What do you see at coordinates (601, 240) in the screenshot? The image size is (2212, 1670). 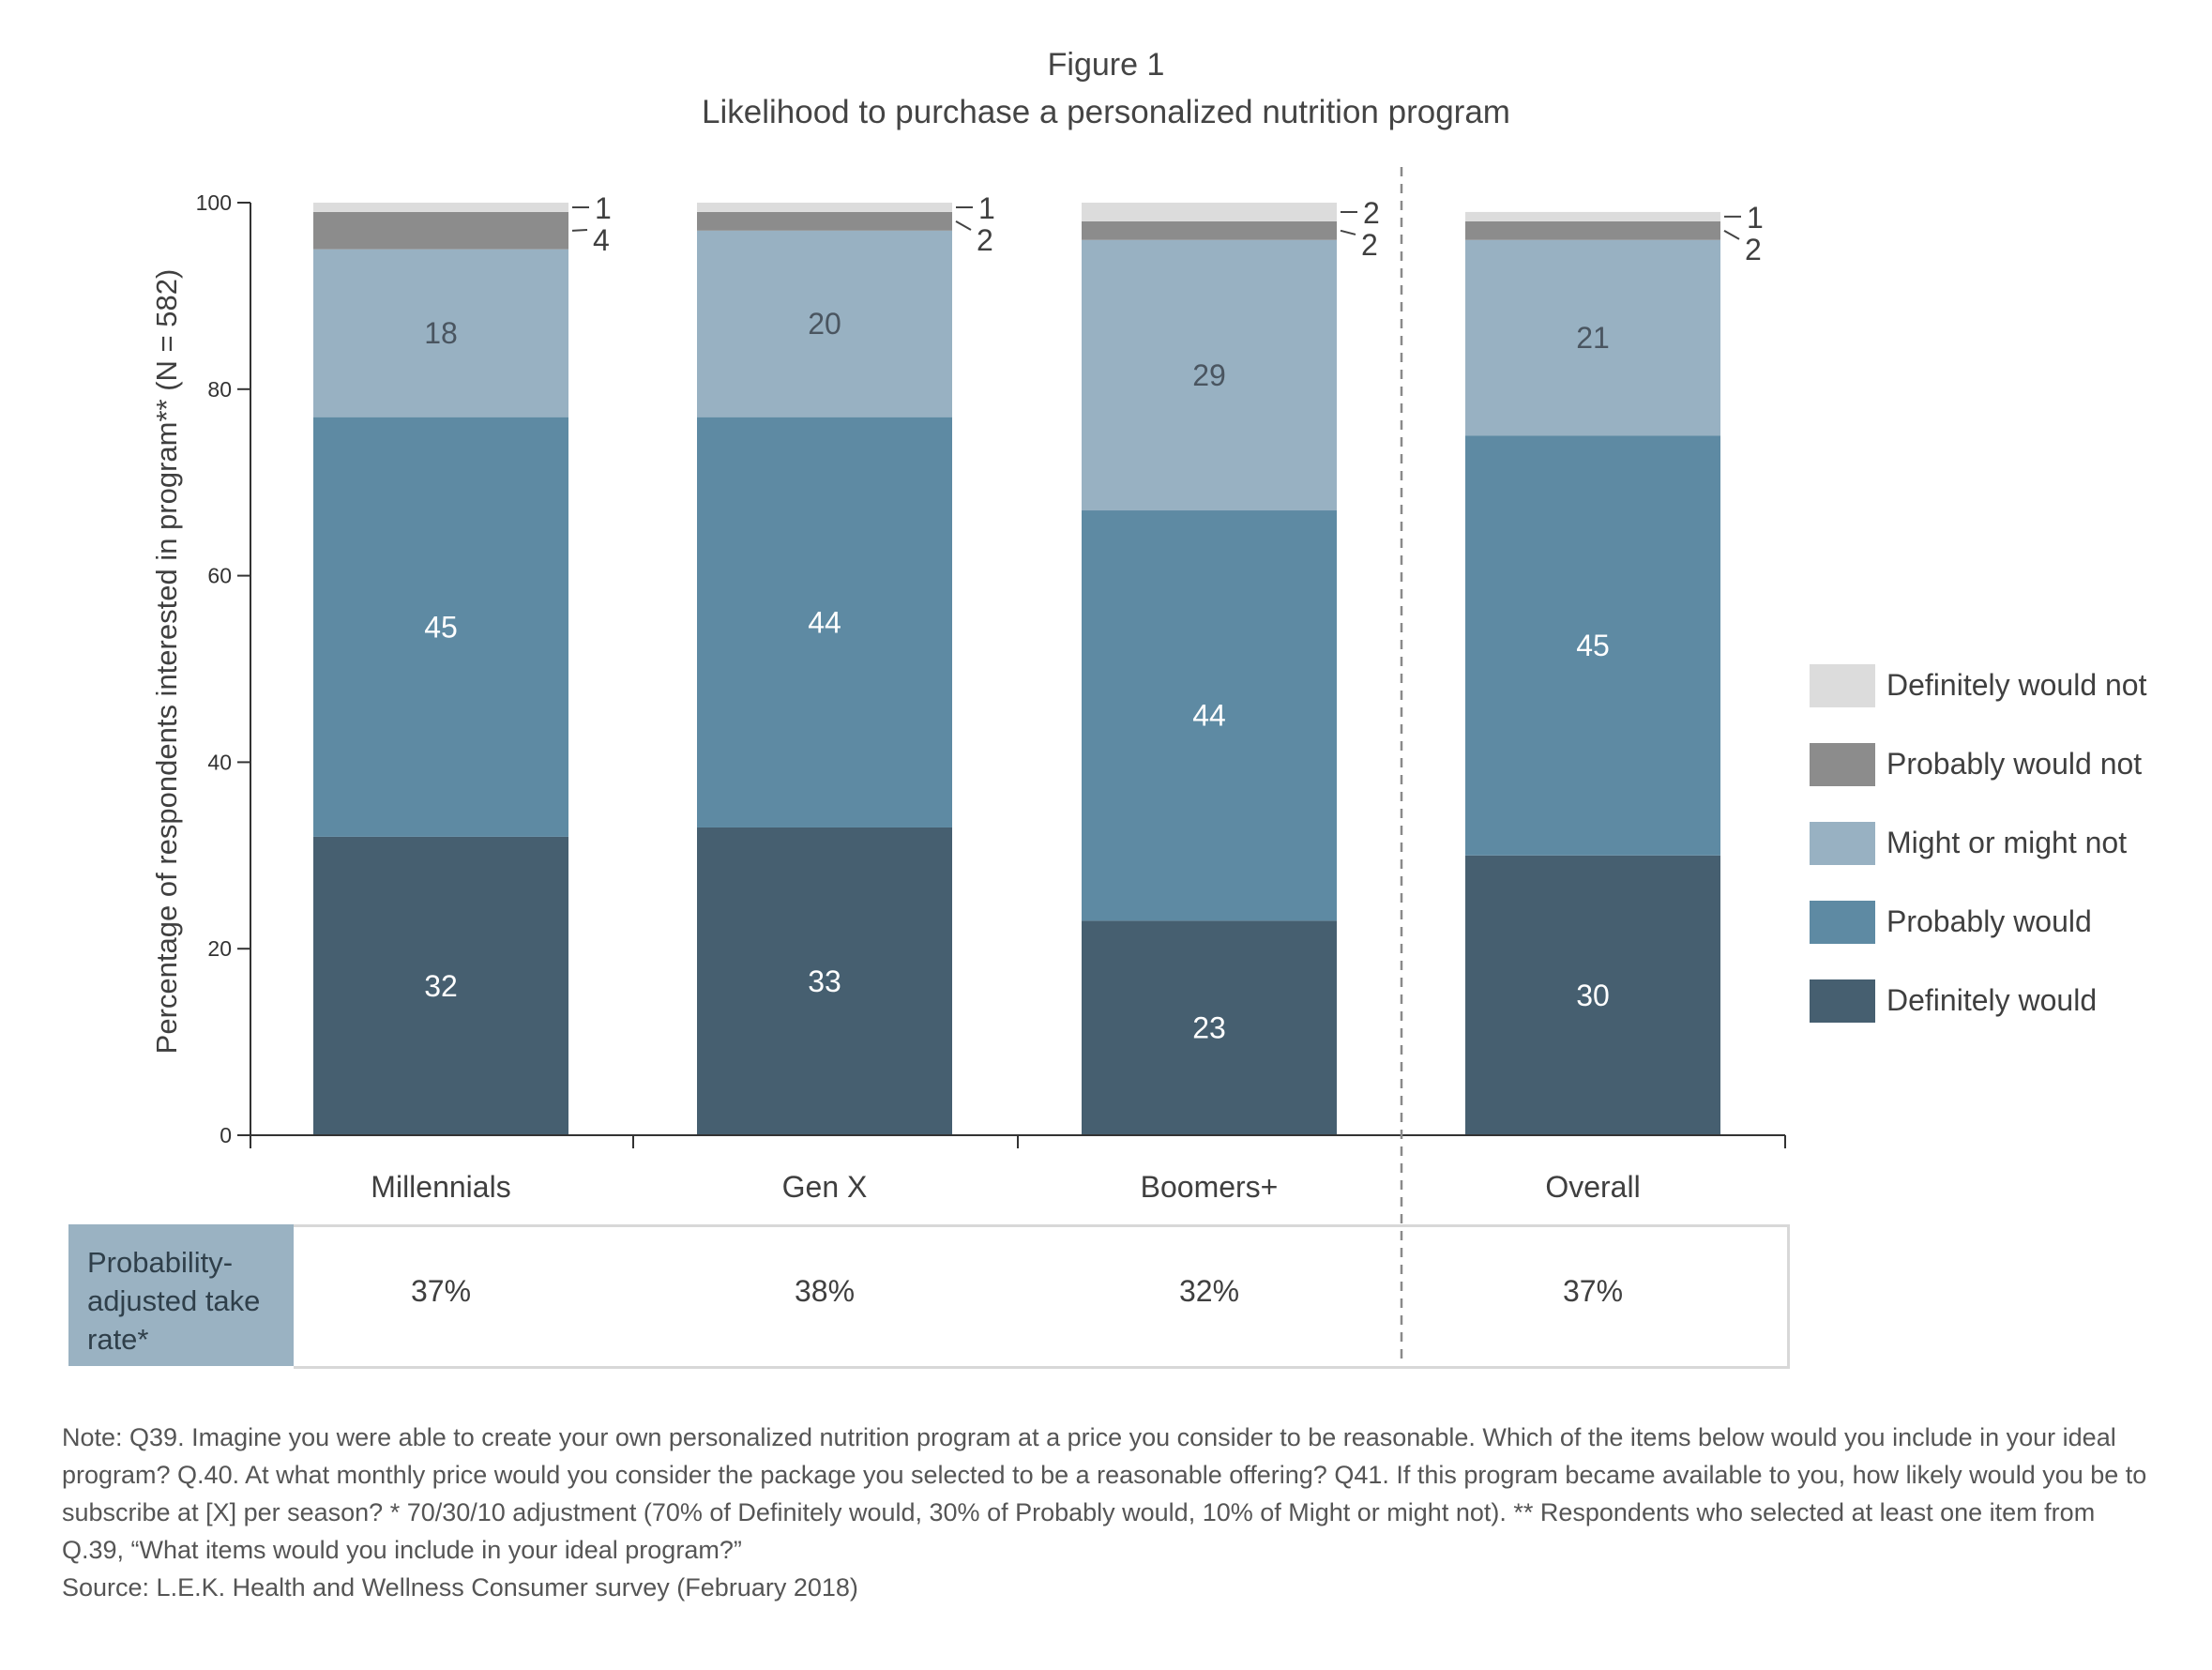 I see `callout-label: 4` at bounding box center [601, 240].